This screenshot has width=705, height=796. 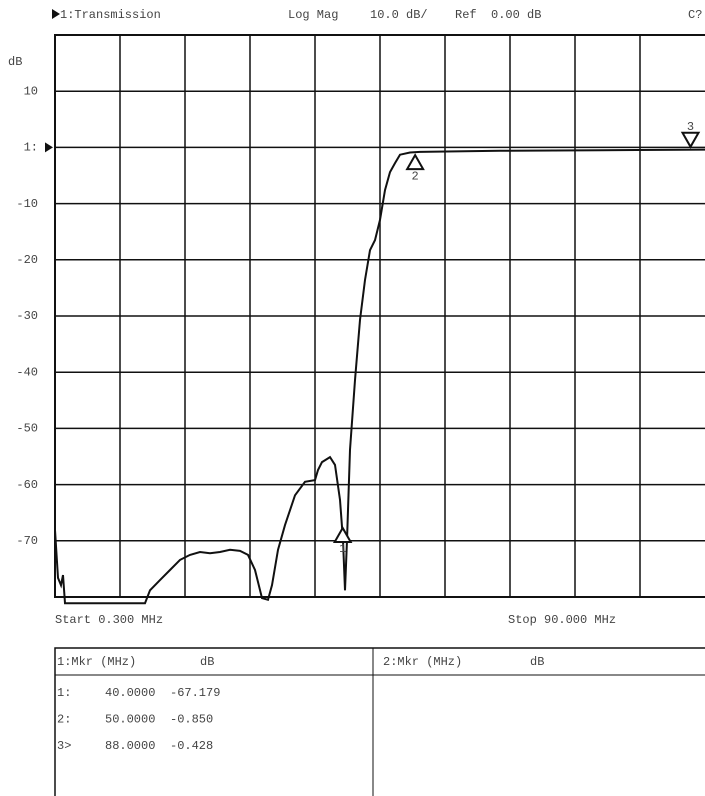 What do you see at coordinates (64, 693) in the screenshot?
I see `table-cell: 1:` at bounding box center [64, 693].